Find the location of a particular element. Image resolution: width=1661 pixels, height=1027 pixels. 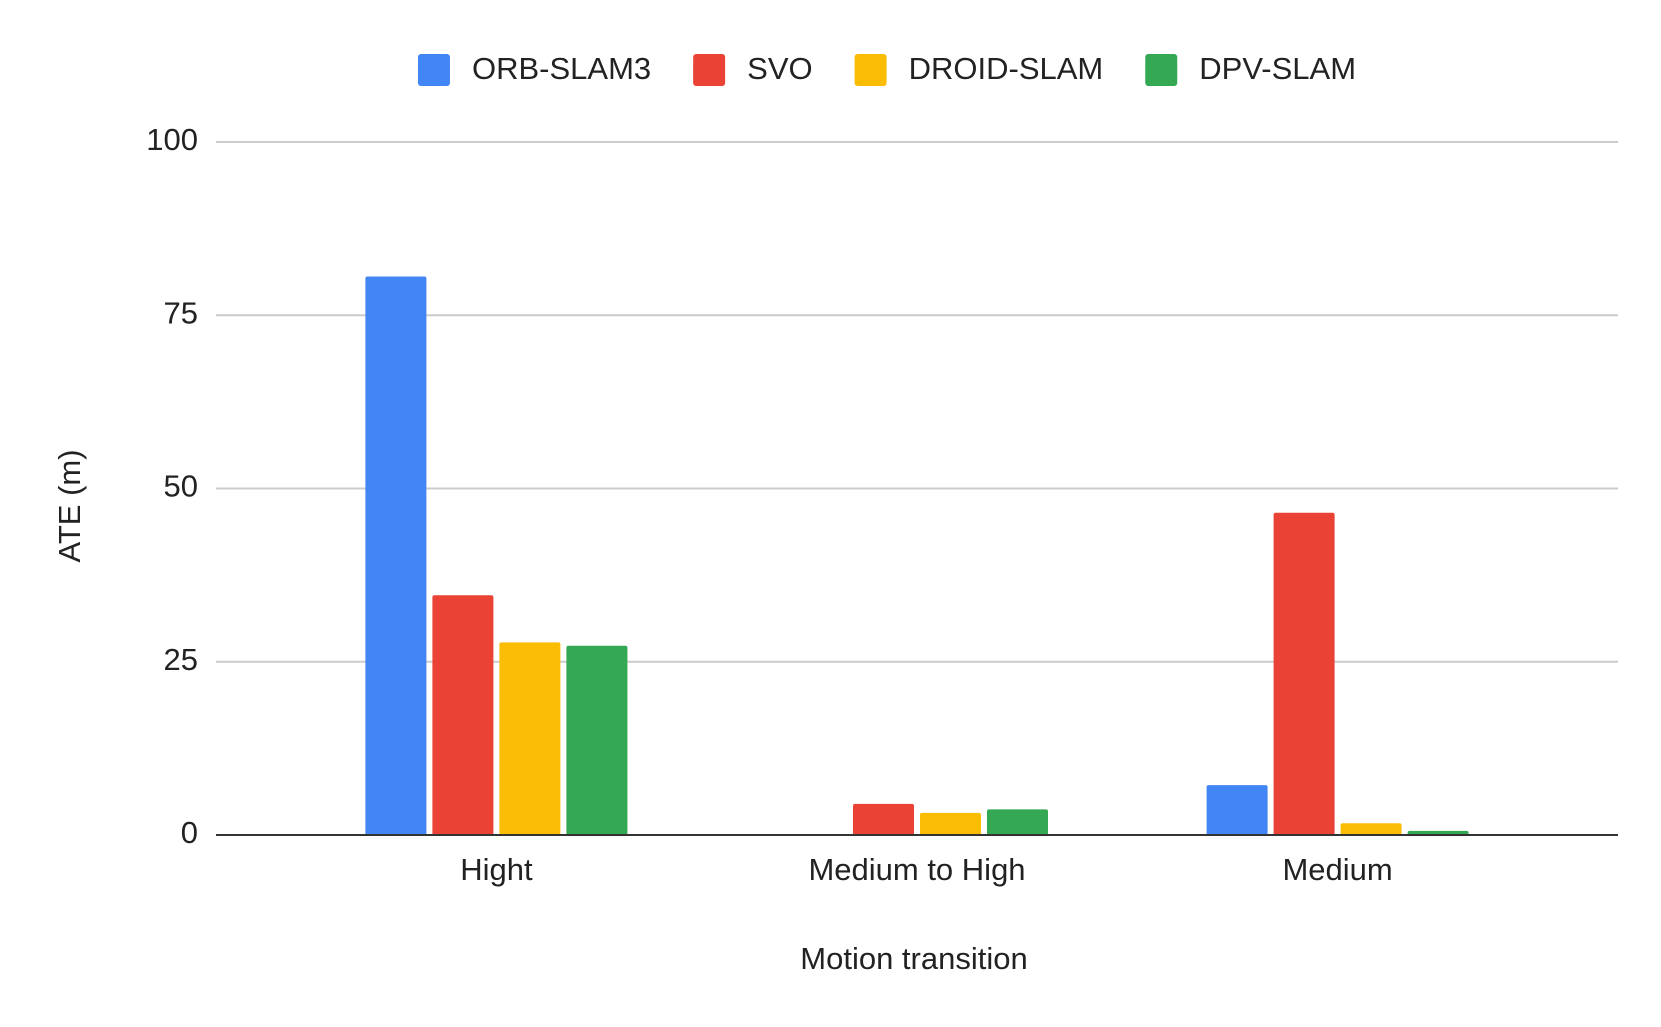

x-tick-label: Medium is located at coordinates (1337, 869).